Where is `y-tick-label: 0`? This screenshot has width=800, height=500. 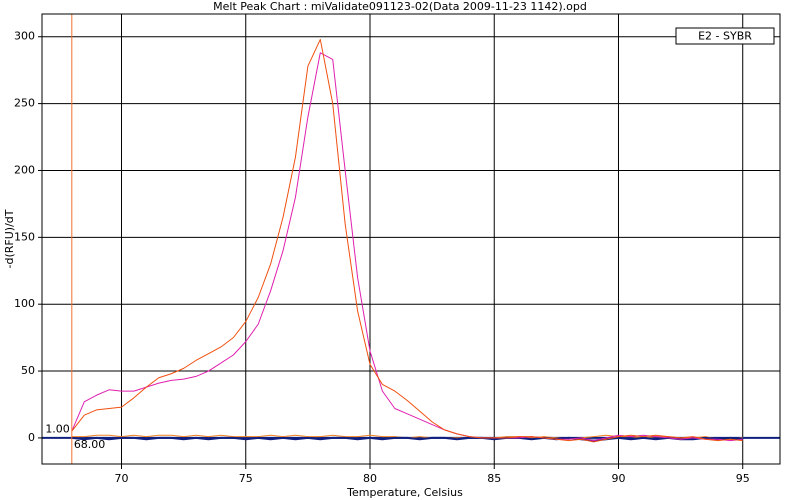
y-tick-label: 0 is located at coordinates (31, 437).